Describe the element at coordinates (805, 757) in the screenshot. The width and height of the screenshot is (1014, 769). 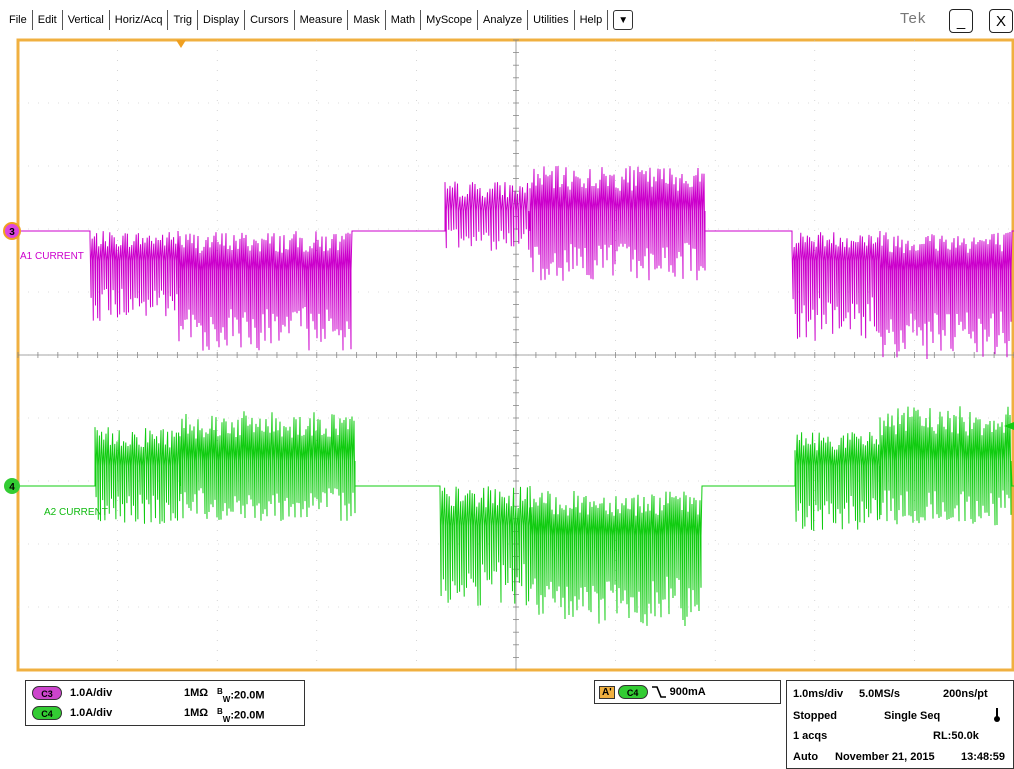
I see `trigger-mode: Auto` at that location.